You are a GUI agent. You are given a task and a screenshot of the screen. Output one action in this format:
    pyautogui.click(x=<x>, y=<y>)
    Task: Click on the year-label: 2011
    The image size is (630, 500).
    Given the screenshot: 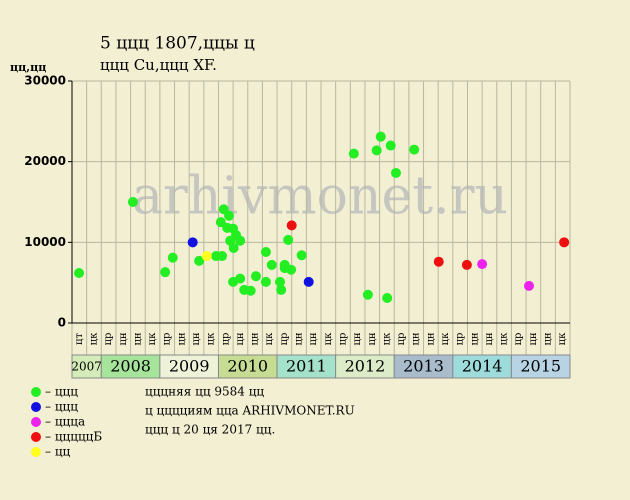 What is the action you would take?
    pyautogui.click(x=306, y=366)
    